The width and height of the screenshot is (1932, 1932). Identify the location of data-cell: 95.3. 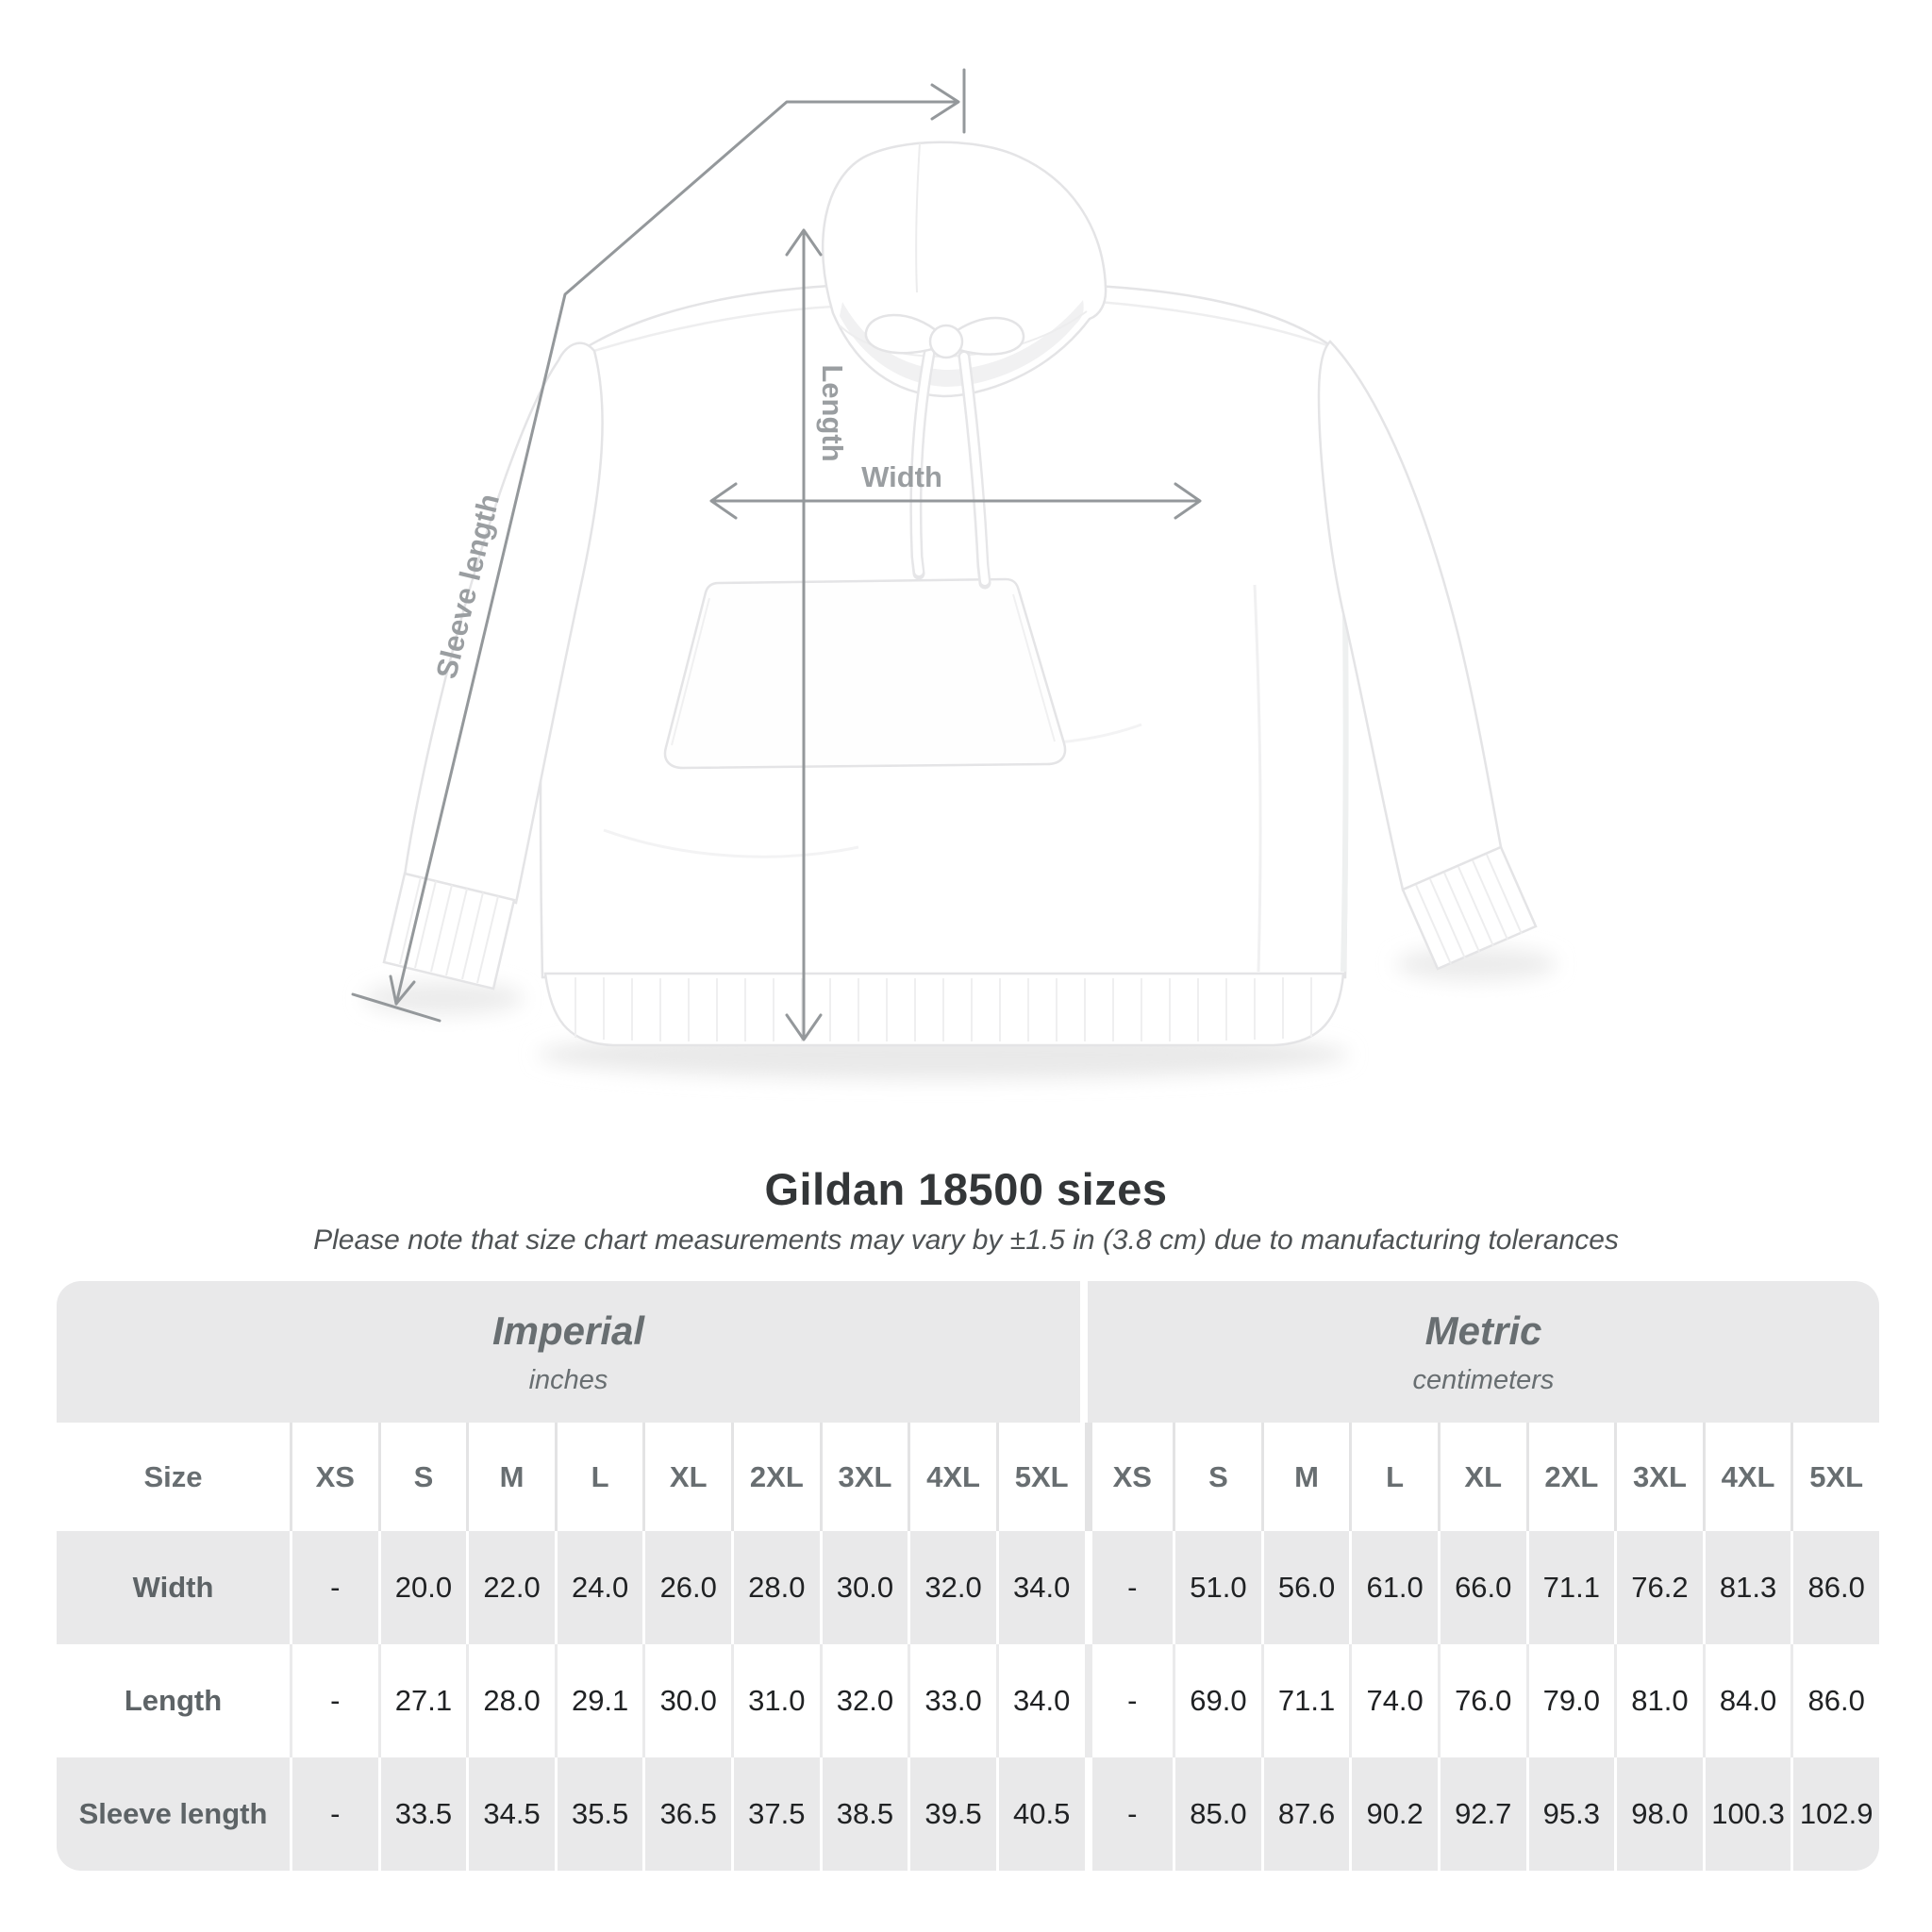
(1570, 1814).